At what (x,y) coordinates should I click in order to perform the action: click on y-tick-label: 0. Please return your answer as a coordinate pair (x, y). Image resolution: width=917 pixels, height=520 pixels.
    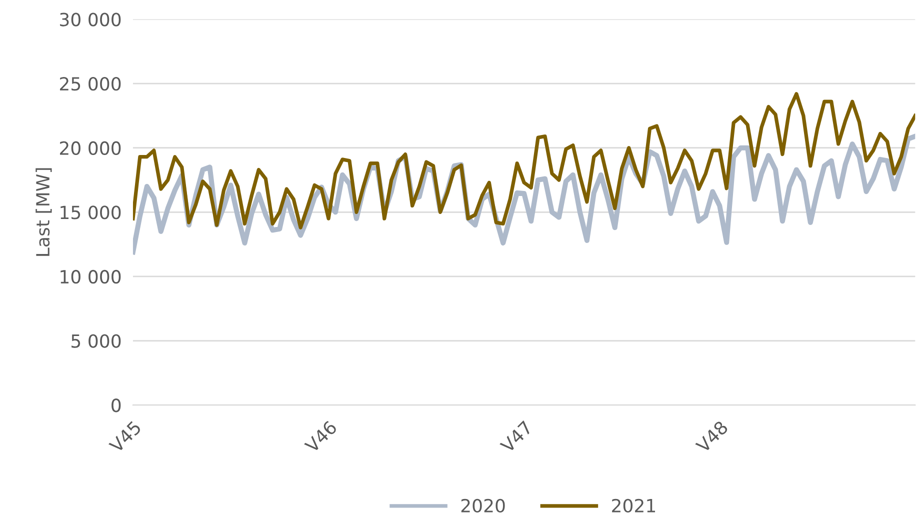
    Looking at the image, I should click on (116, 405).